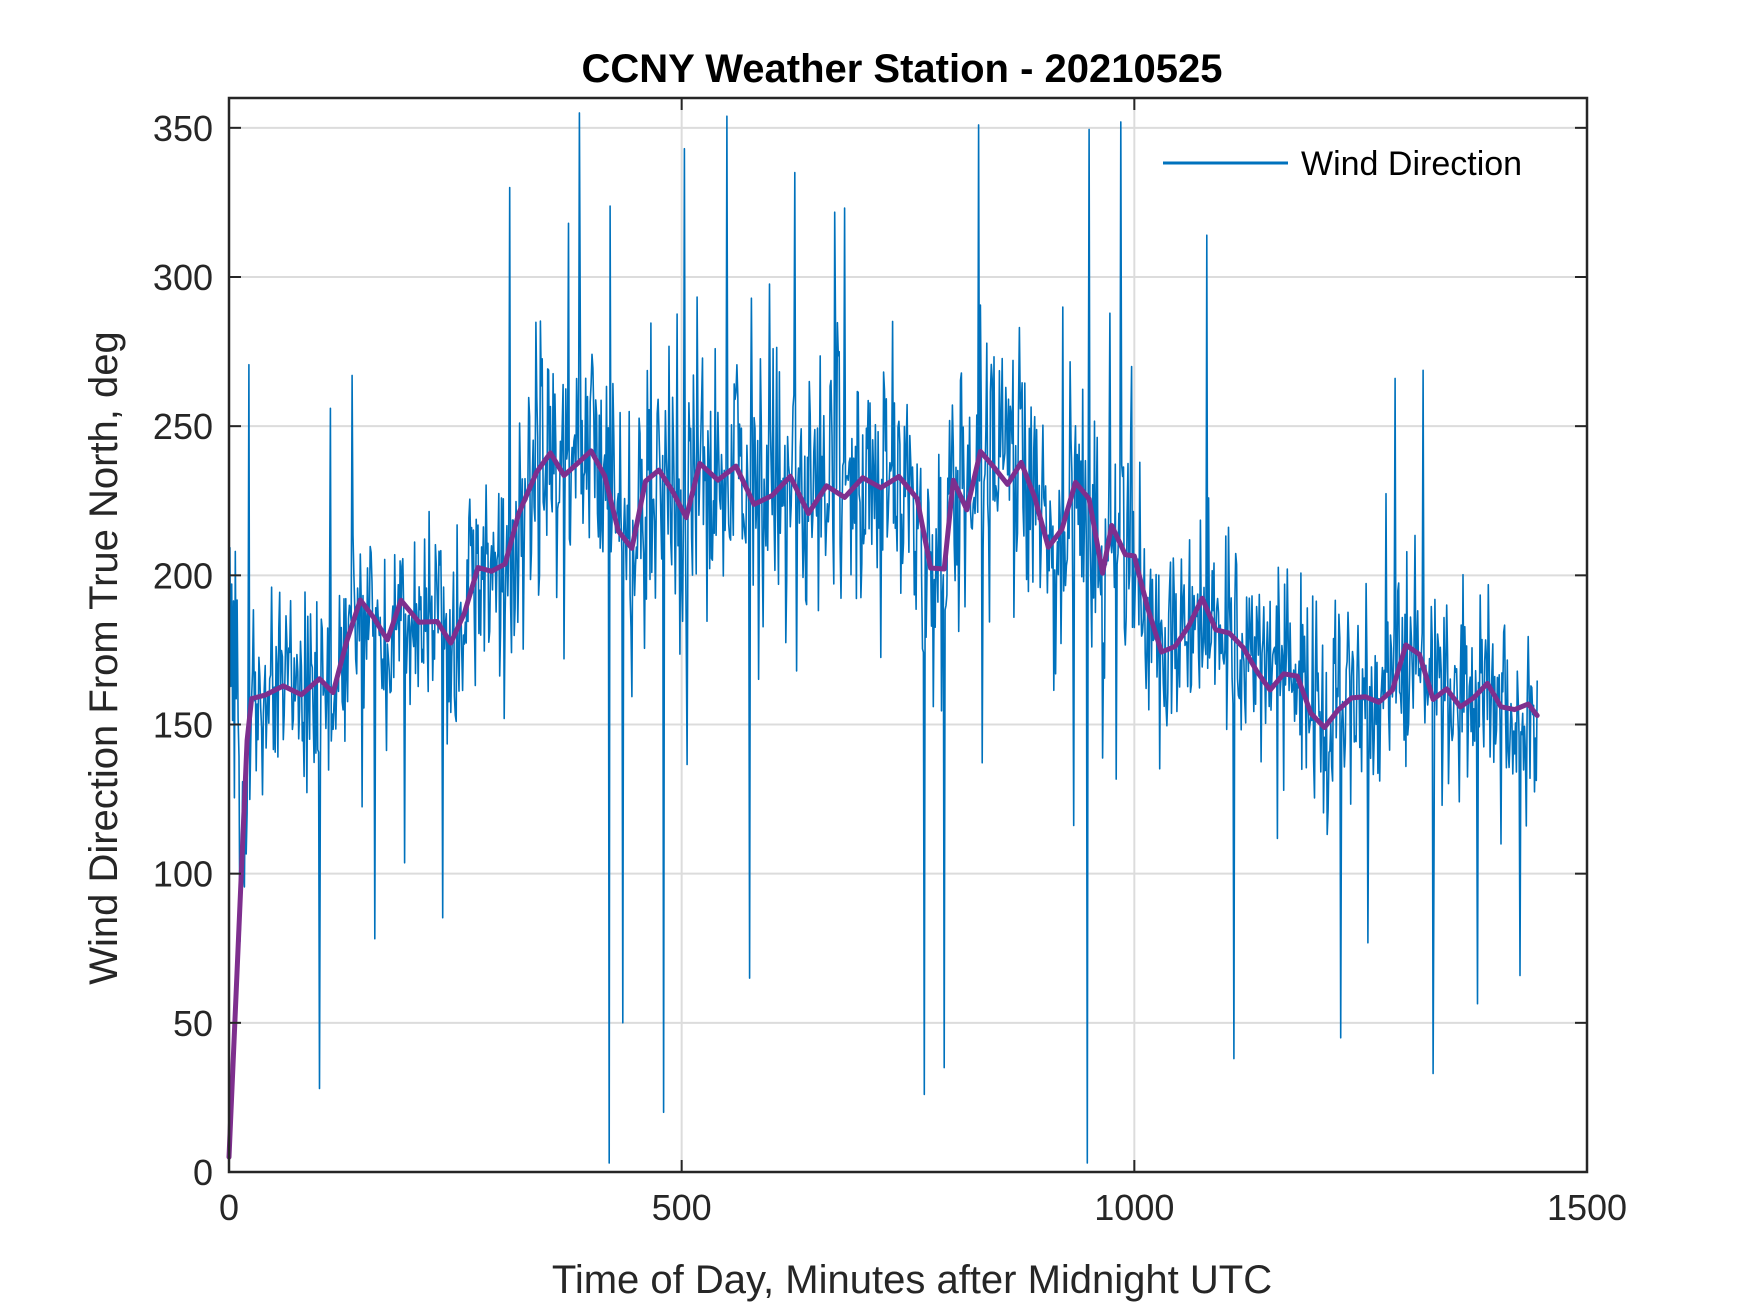  Describe the element at coordinates (912, 1280) in the screenshot. I see `x-axis-label: Time of Day, Minutes after Midnight UTC` at that location.